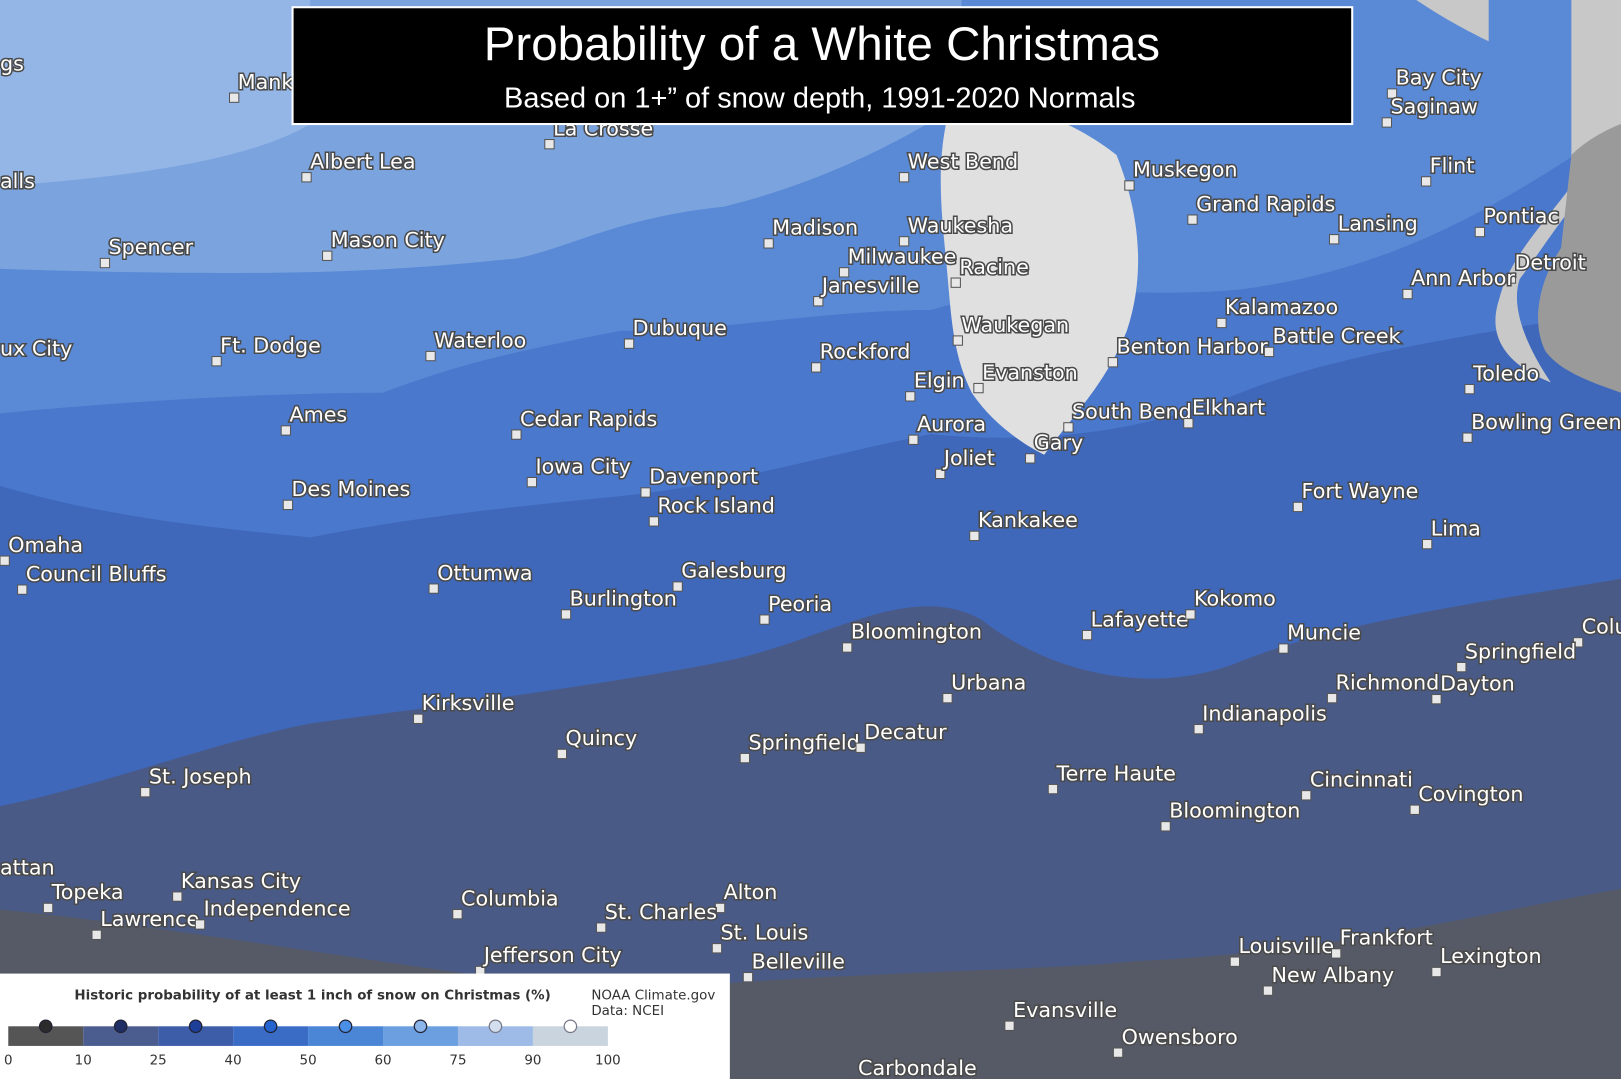 This screenshot has height=1079, width=1621. Describe the element at coordinates (751, 892) in the screenshot. I see `city-label: Alton` at that location.